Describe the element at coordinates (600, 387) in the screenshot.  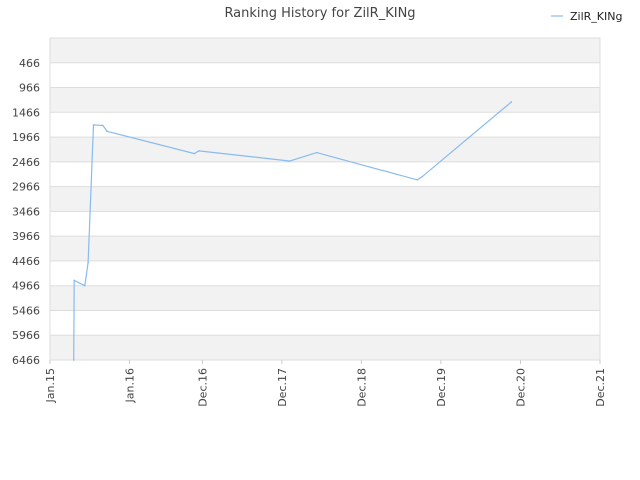
I see `x-tick-label: Dec.21` at that location.